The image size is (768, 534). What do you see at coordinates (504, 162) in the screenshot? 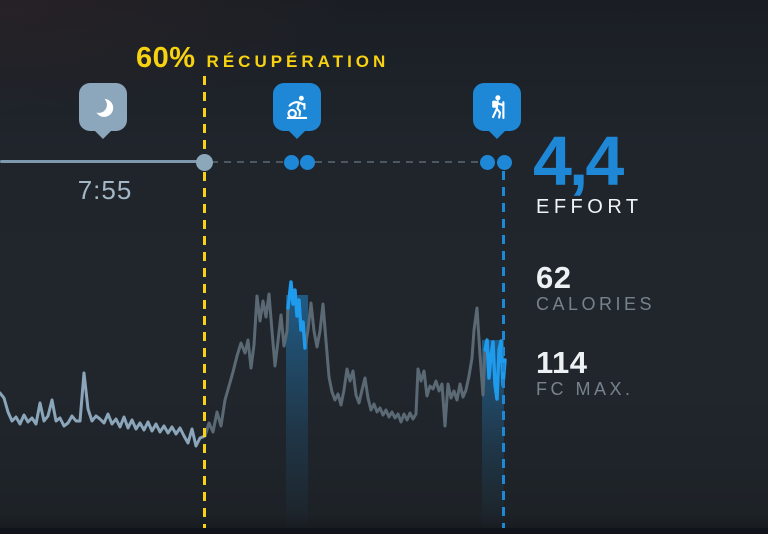
I see `hiking-end-dot` at bounding box center [504, 162].